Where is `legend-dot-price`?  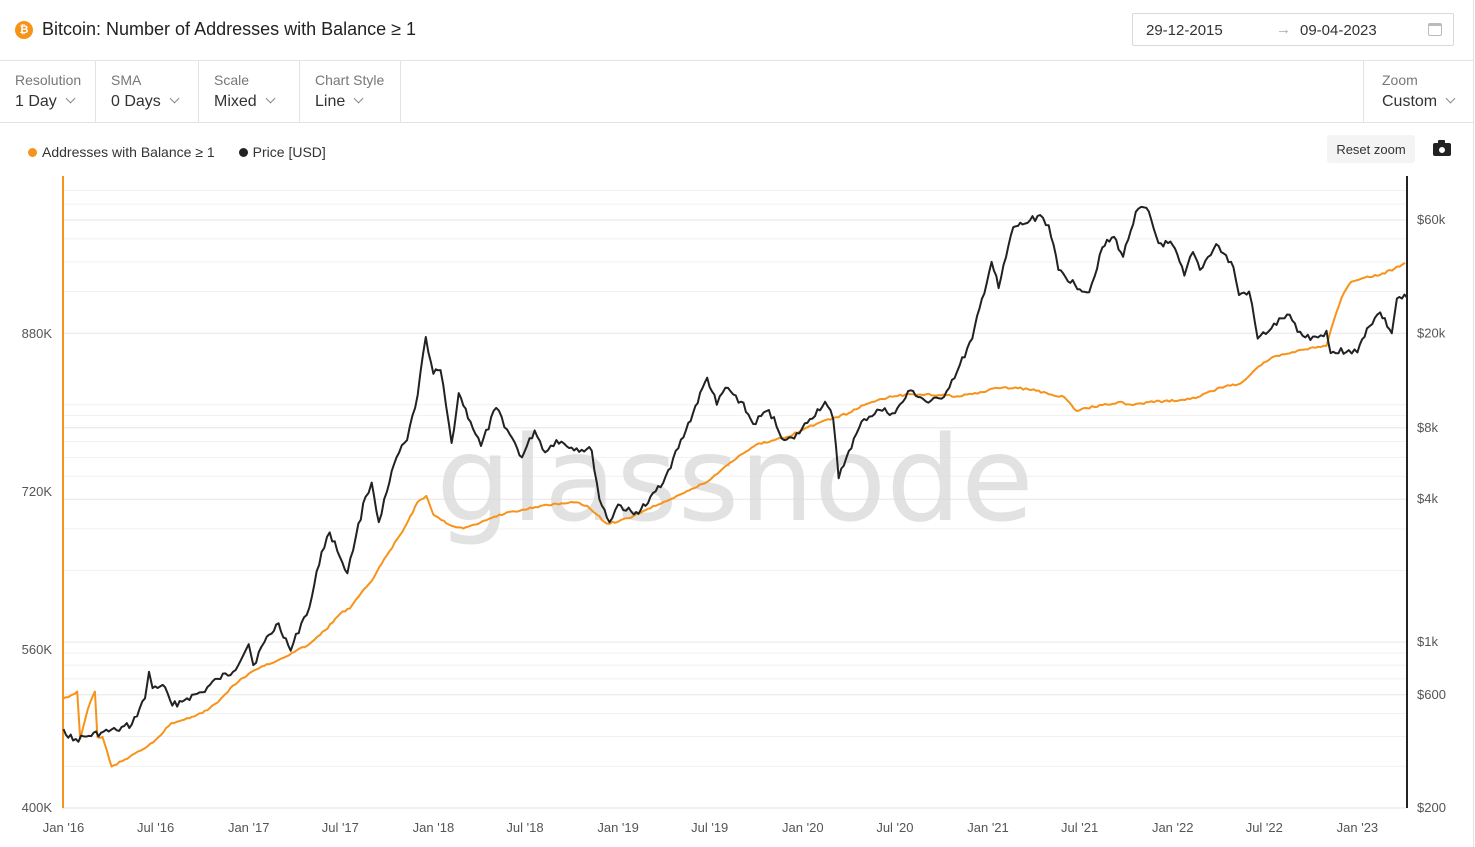 legend-dot-price is located at coordinates (243, 152).